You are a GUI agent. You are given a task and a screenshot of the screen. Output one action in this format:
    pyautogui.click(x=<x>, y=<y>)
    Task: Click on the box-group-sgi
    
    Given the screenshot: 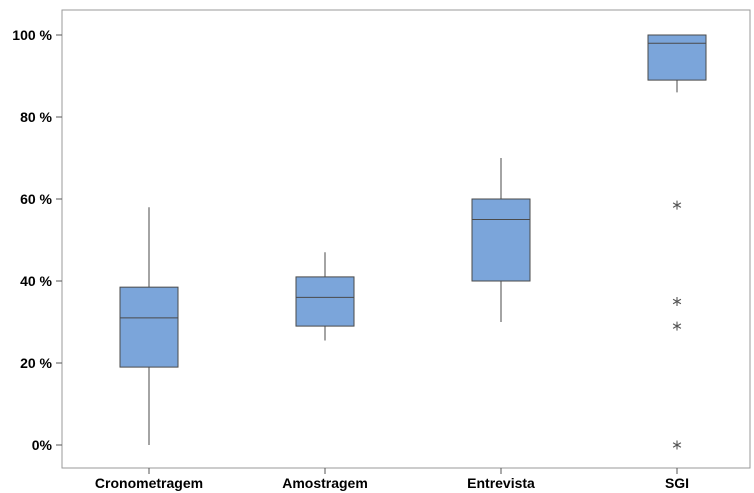 What is the action you would take?
    pyautogui.click(x=677, y=242)
    